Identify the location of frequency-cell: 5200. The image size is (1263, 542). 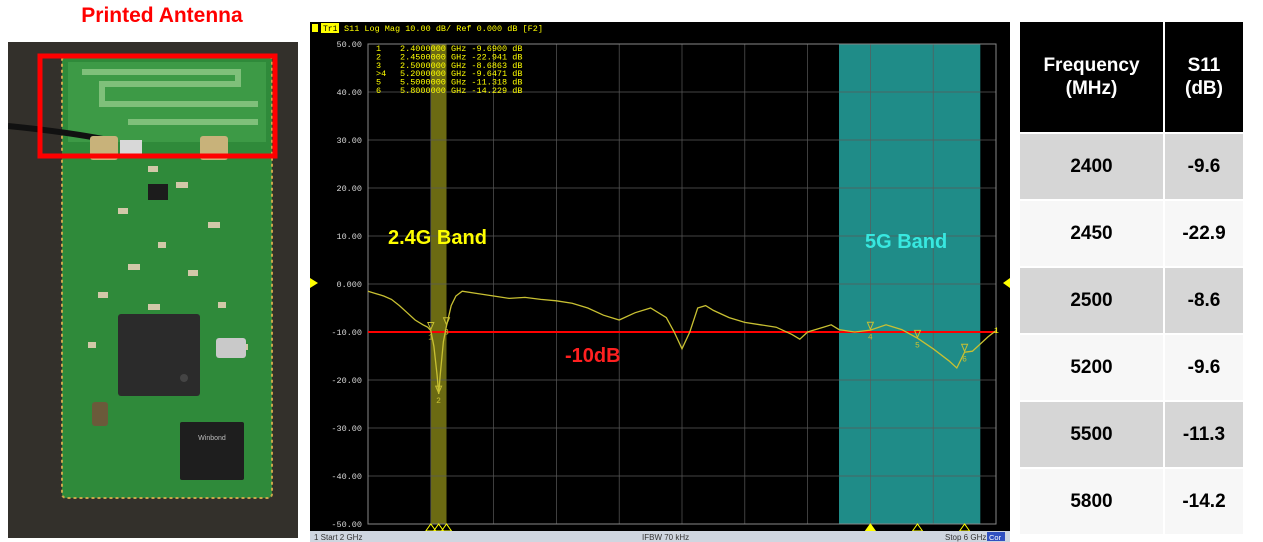
(1092, 366).